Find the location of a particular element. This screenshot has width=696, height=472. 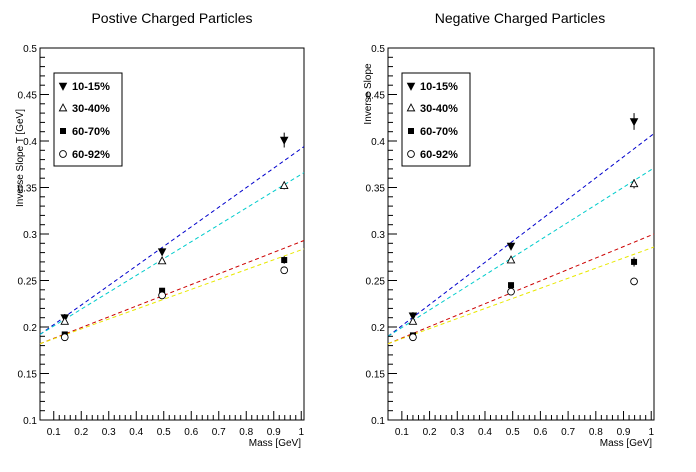

y-axis-label: Inverse Slope T [GeV] is located at coordinates (20, 158).